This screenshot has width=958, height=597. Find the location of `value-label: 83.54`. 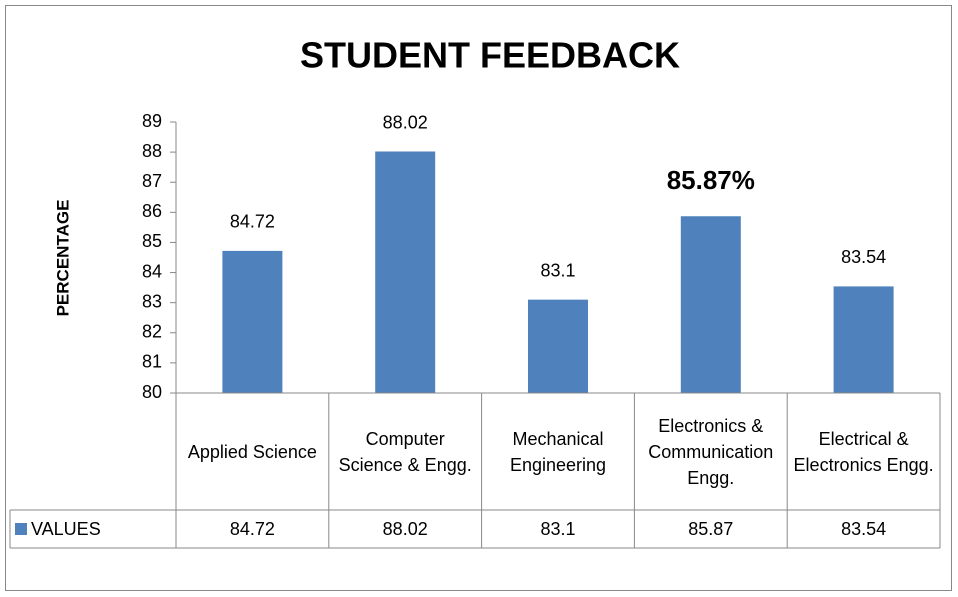

value-label: 83.54 is located at coordinates (863, 257).